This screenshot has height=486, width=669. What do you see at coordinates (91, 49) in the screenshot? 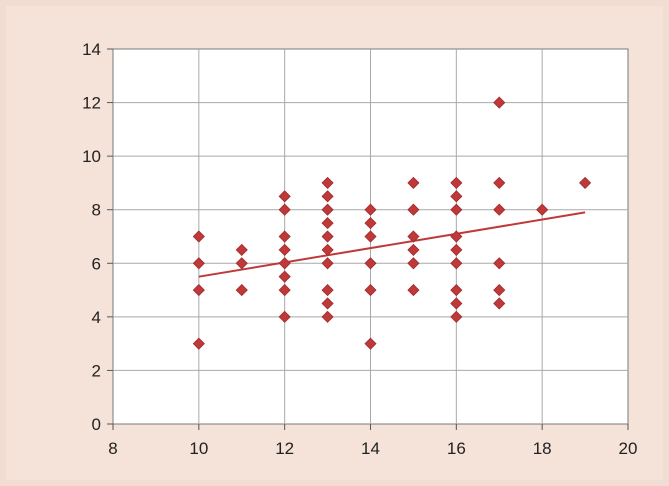
I see `y-tick-label: 14` at bounding box center [91, 49].